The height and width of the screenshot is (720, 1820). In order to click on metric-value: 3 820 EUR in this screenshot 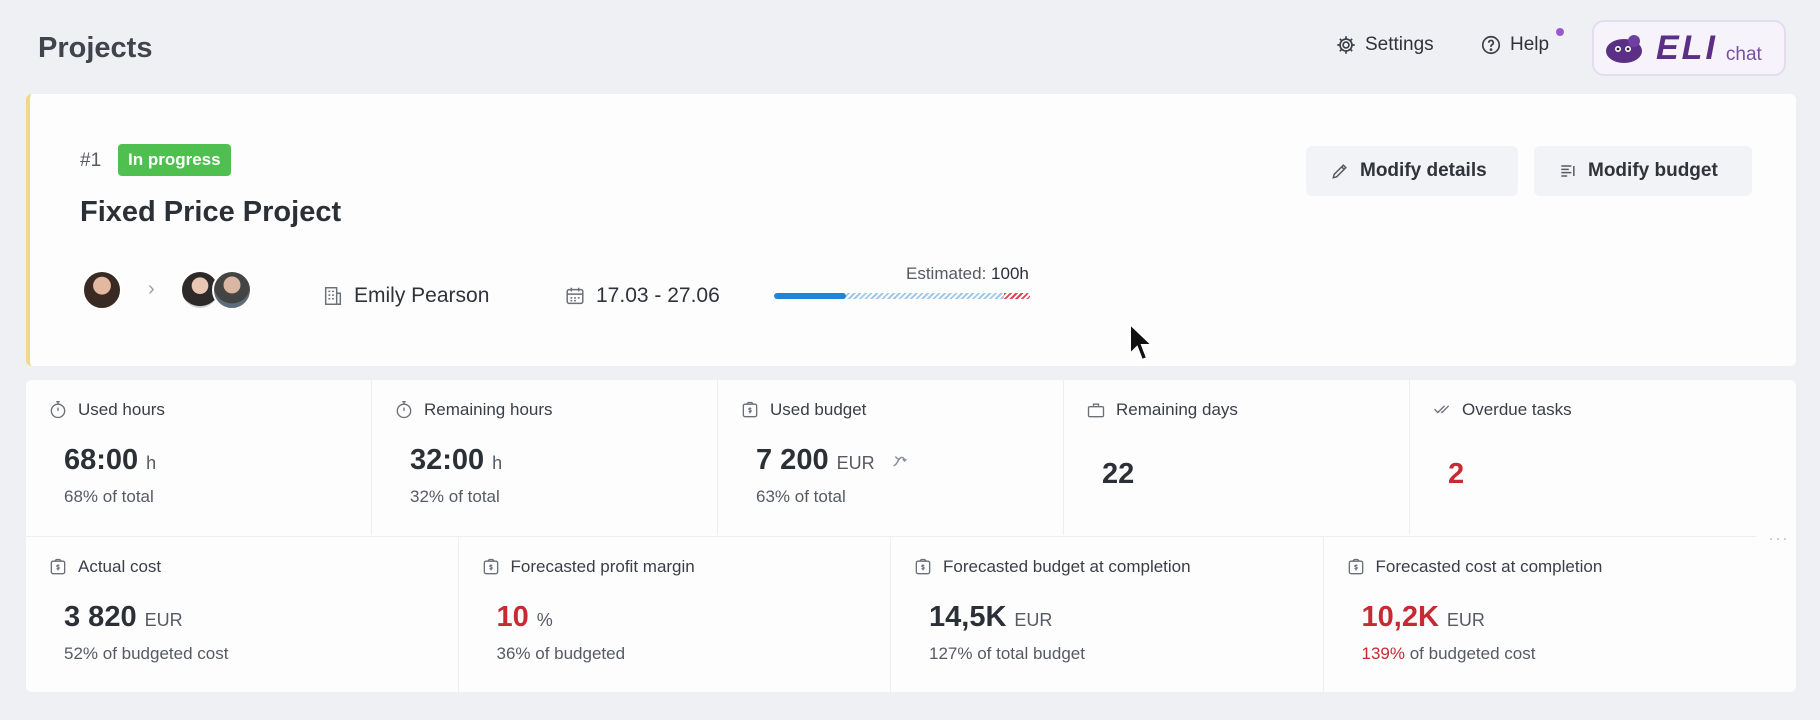, I will do `click(123, 617)`.